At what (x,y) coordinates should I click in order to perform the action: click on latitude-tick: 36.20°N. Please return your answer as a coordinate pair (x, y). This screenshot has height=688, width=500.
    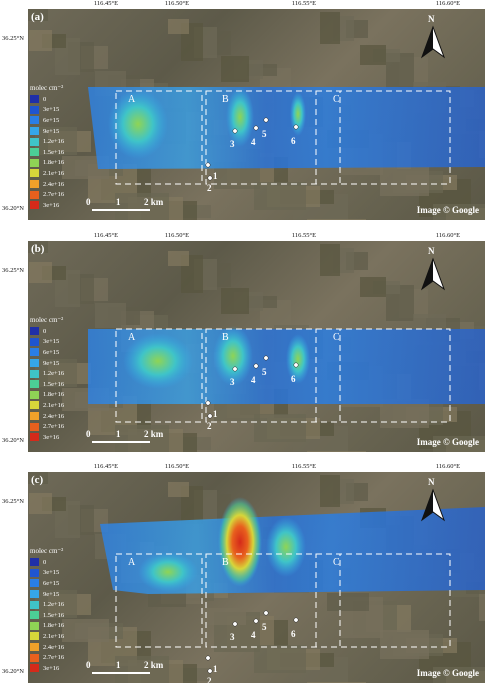
    Looking at the image, I should click on (13, 671).